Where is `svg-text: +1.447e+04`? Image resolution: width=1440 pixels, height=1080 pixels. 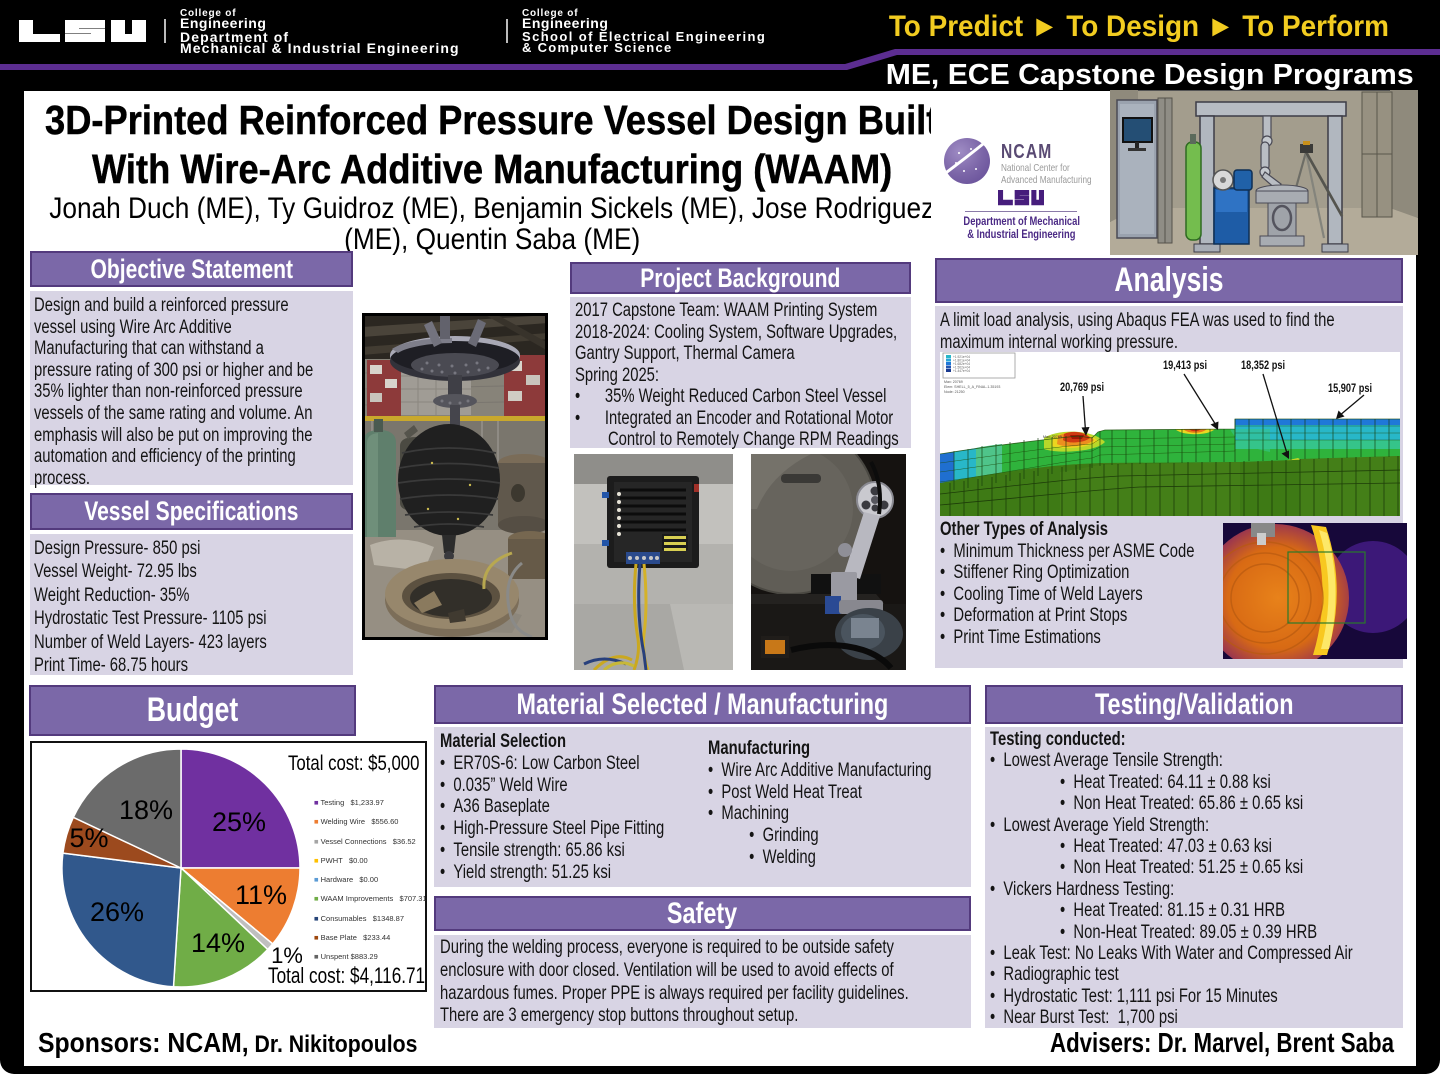
svg-text: +1.447e+04 is located at coordinates (961, 371).